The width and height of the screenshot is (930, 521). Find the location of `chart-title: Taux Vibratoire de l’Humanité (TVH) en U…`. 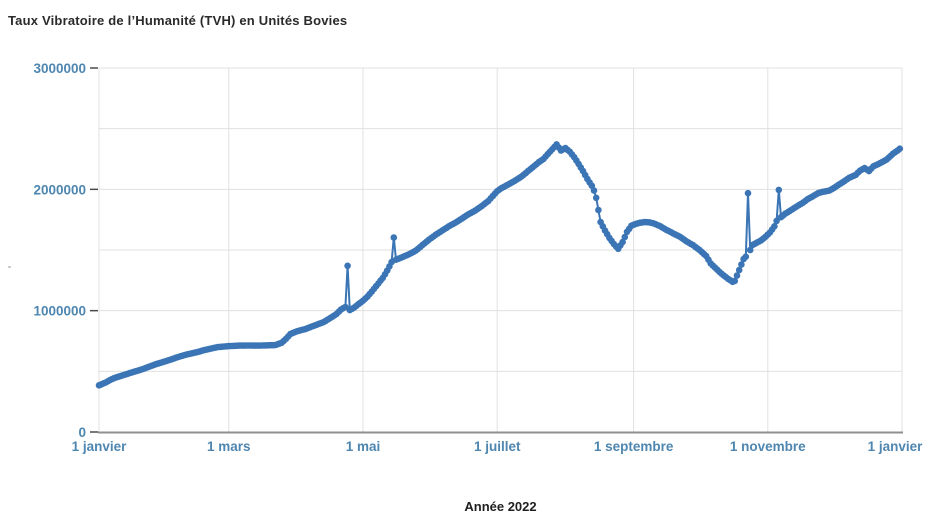

chart-title: Taux Vibratoire de l’Humanité (TVH) en U… is located at coordinates (178, 20).